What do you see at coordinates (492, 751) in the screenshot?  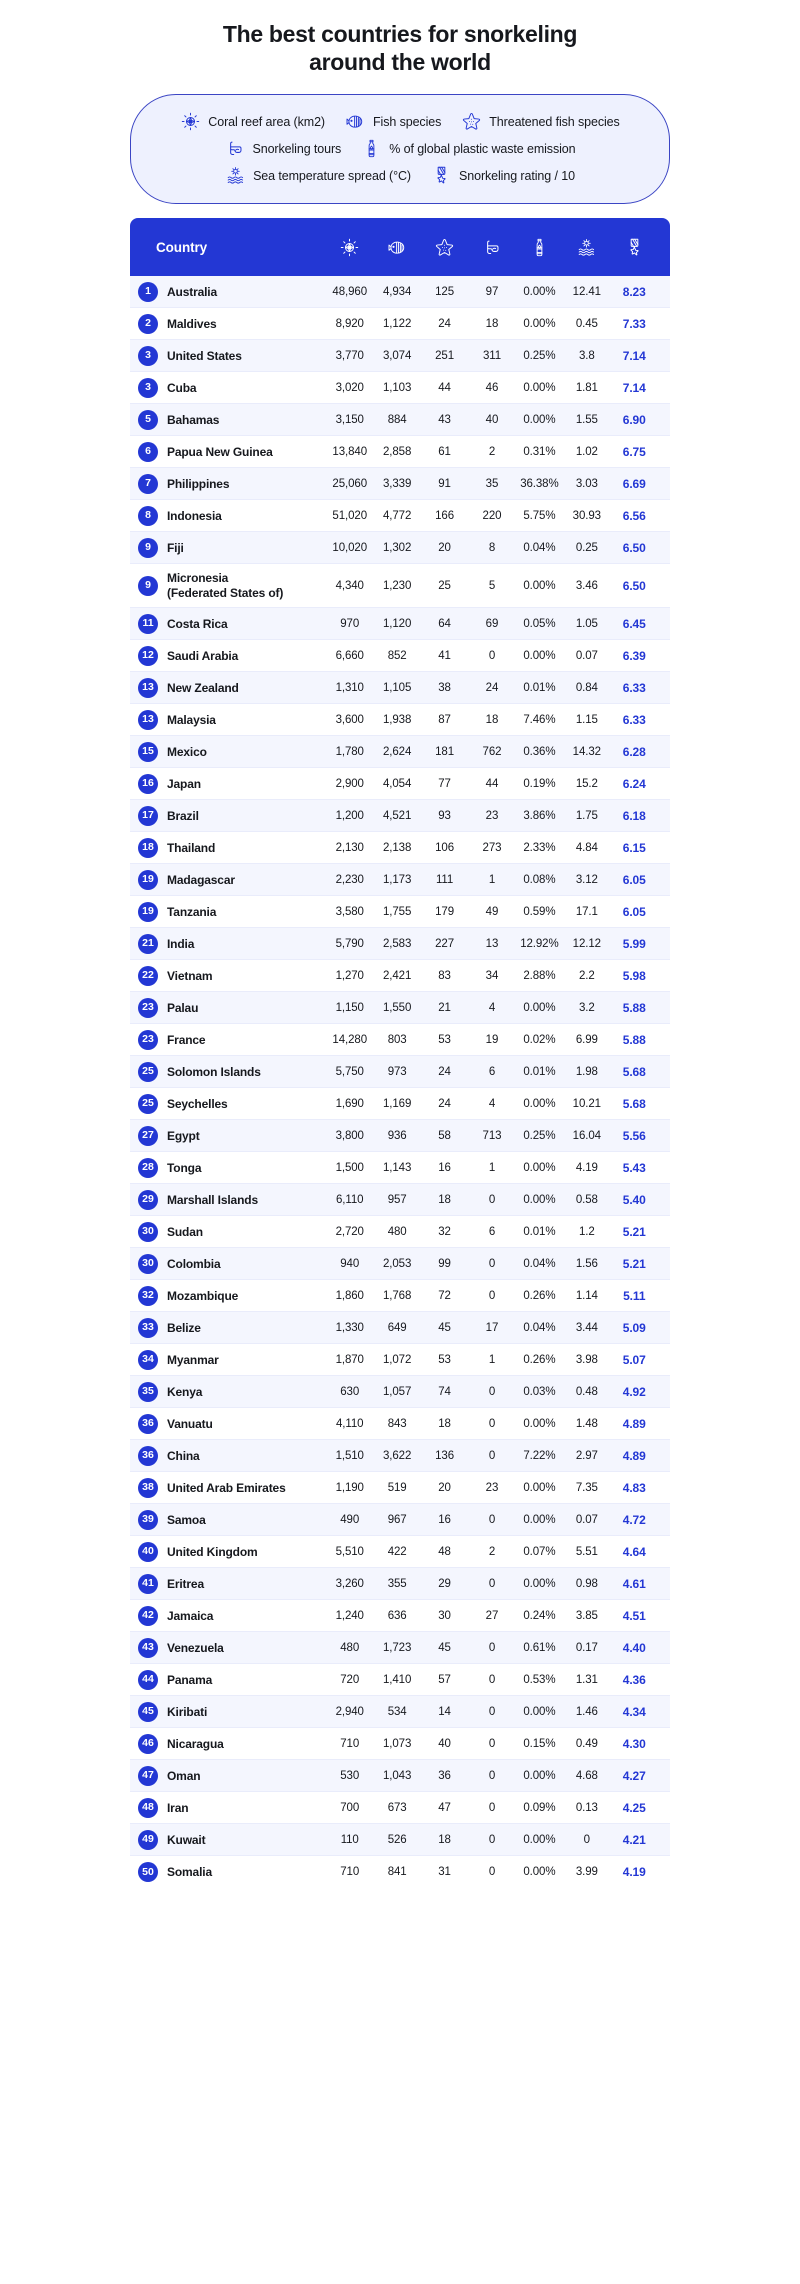 I see `snorkeling-tours-cell: 762` at bounding box center [492, 751].